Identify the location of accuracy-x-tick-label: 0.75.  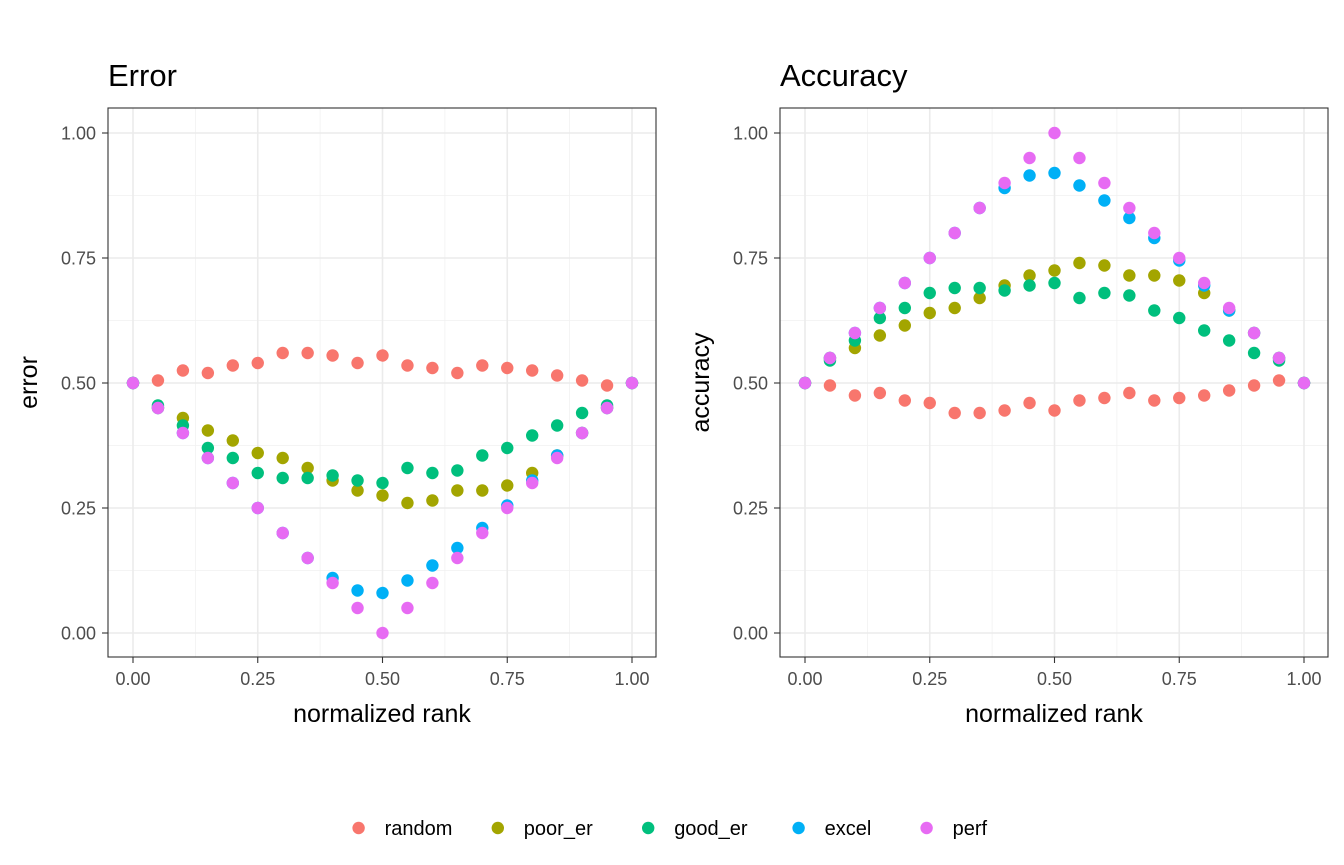
(1179, 679).